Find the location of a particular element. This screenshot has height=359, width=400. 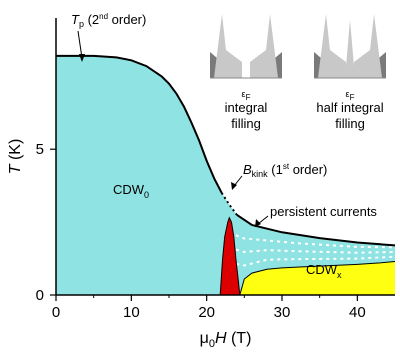

x-tick-label: 20 is located at coordinates (206, 312).